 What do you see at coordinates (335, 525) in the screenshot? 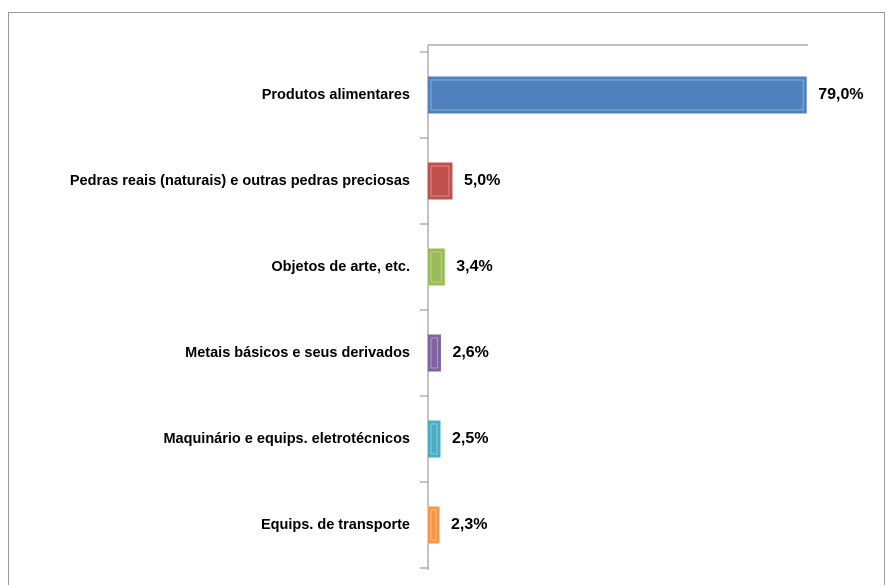
I see `category-label: Equips. de transporte` at bounding box center [335, 525].